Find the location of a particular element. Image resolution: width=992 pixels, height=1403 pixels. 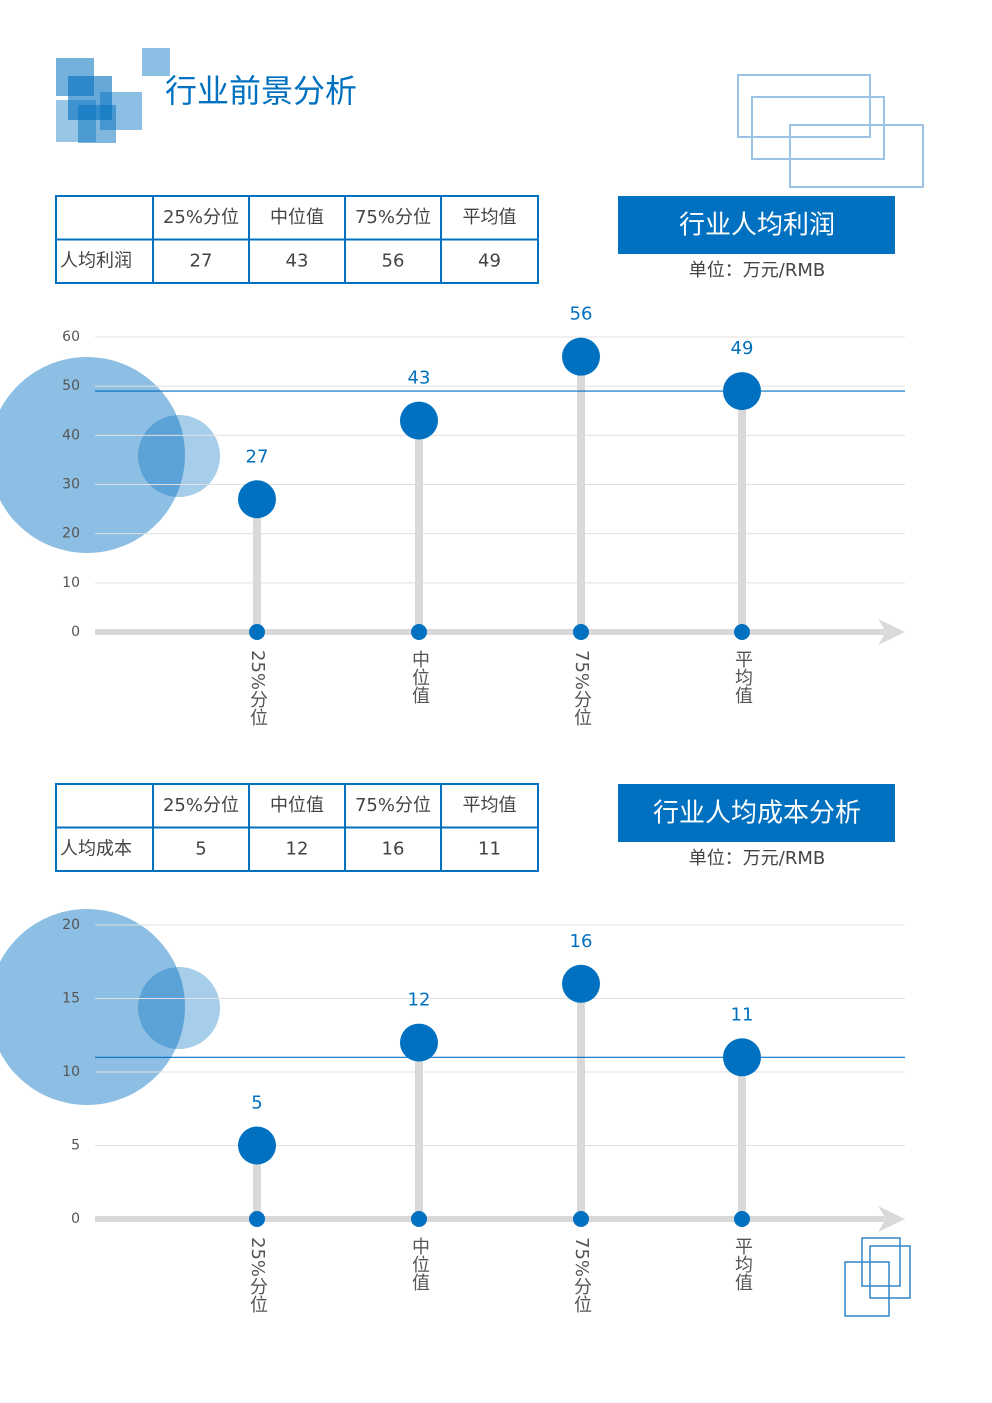

y-tick-label: 50 is located at coordinates (71, 386).